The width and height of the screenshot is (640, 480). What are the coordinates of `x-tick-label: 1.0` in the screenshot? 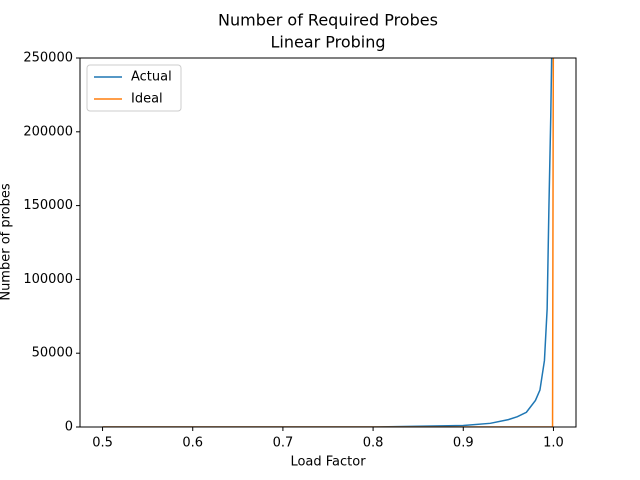 It's located at (553, 443).